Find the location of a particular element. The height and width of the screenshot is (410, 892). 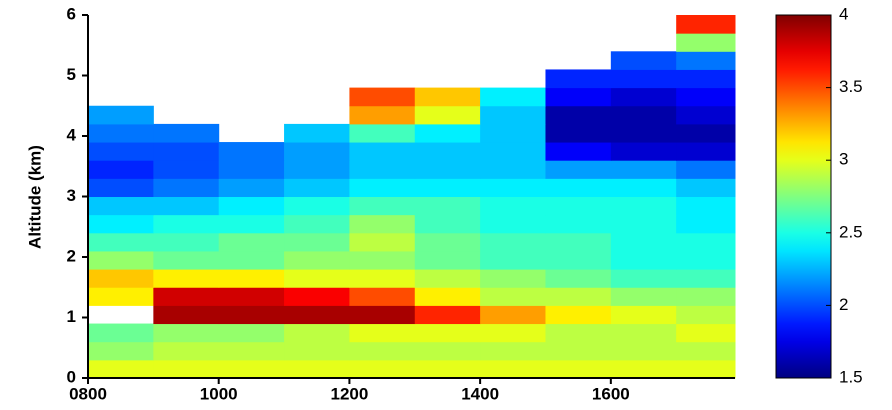

x-tick-label: 1200 is located at coordinates (350, 393).